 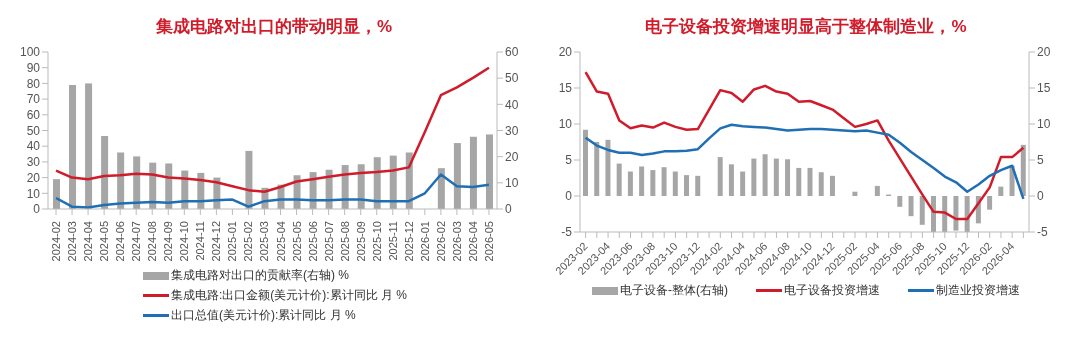 I want to click on x-tick-label: 2024-09, so click(x=168, y=241).